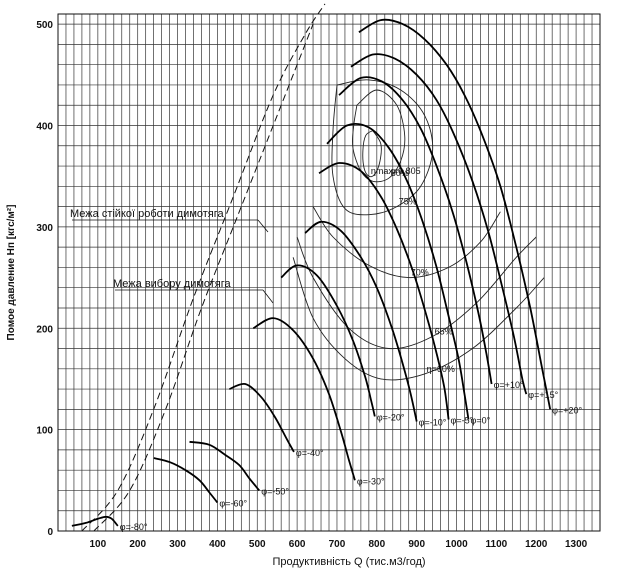 This screenshot has width=624, height=574. I want to click on y-axis-label: Помое давление Hп [кгс/м²], so click(11, 273).